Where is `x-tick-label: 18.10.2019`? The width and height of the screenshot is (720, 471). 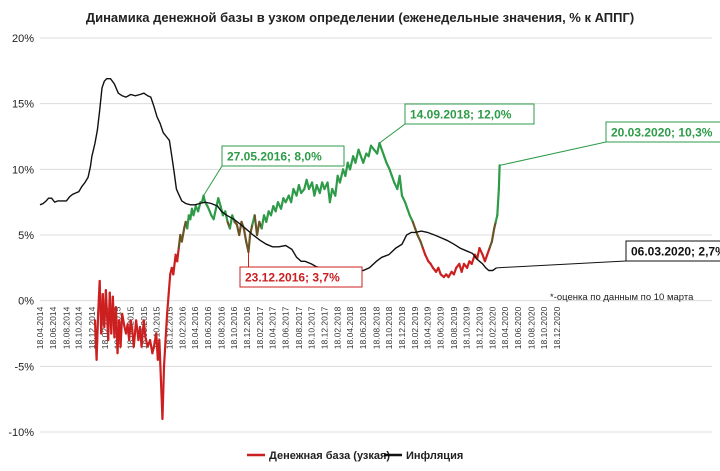 x-tick-label: 18.10.2019 is located at coordinates (466, 327).